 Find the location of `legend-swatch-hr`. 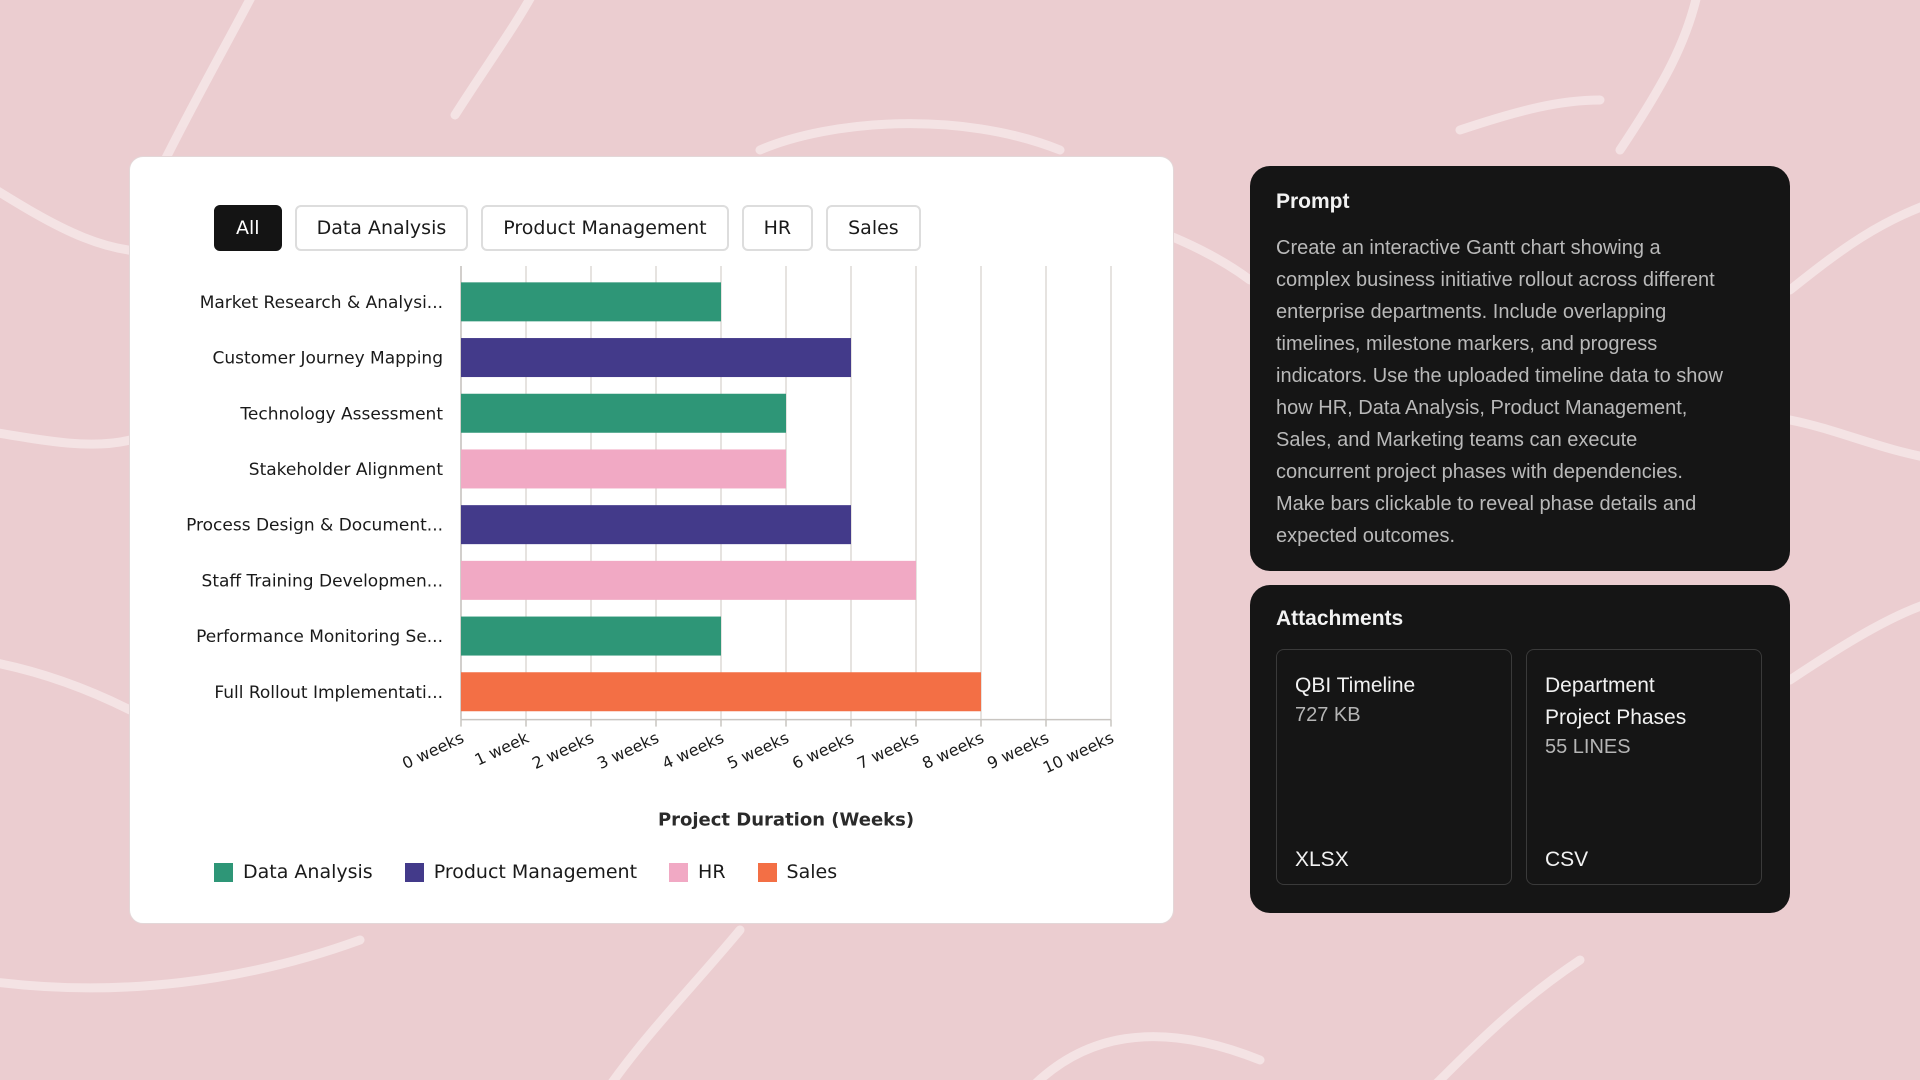

legend-swatch-hr is located at coordinates (679, 872).